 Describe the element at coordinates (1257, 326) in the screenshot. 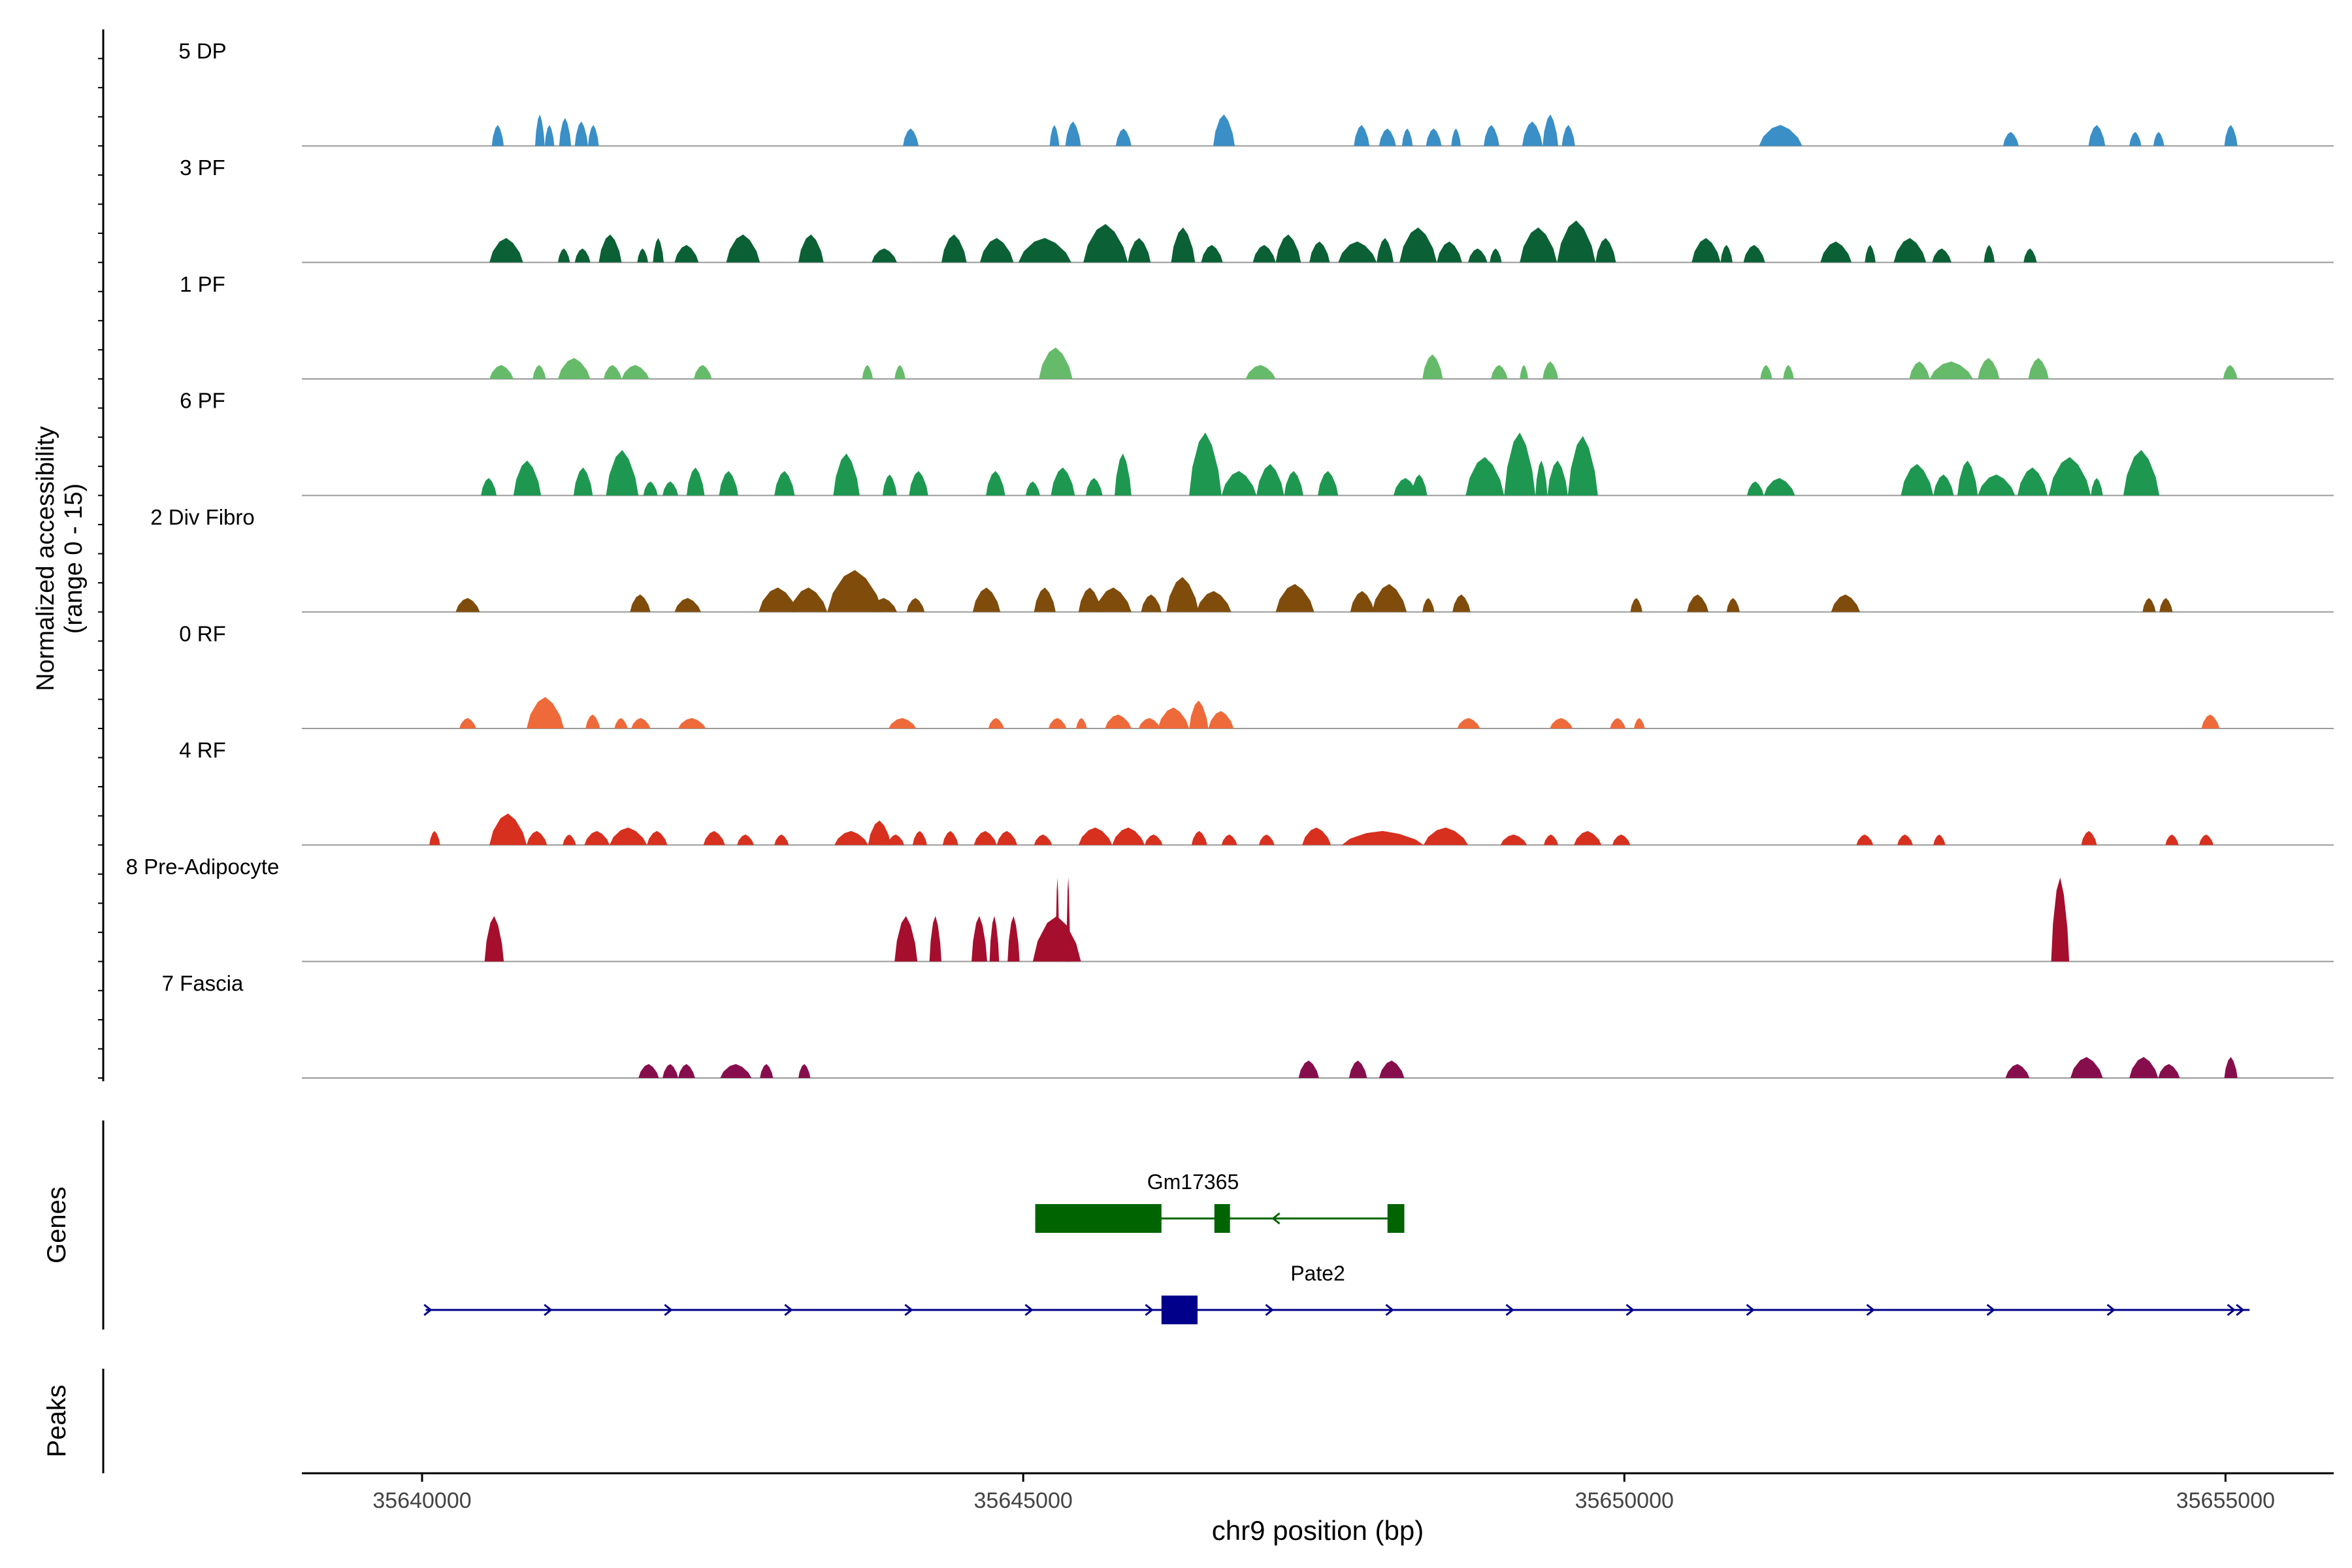

I see `track-1-pf: 1 PF` at that location.